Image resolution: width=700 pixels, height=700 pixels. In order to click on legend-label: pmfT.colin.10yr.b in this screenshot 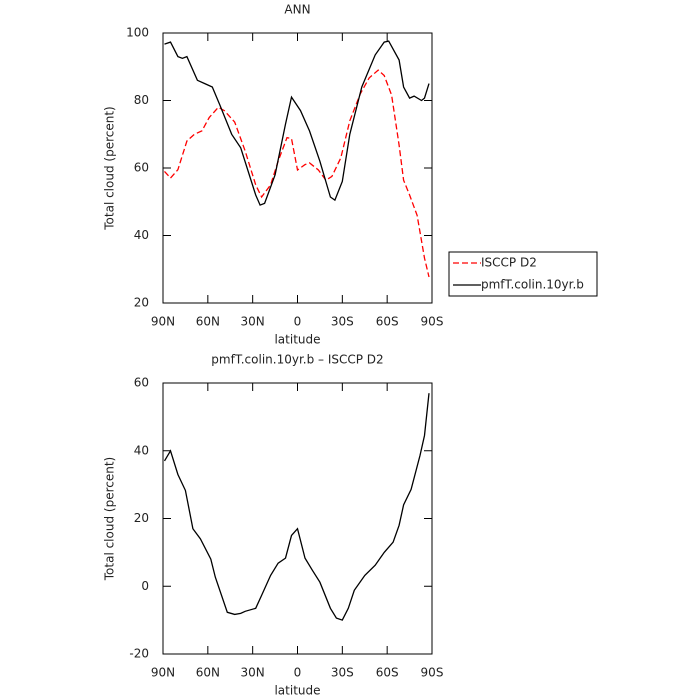, I will do `click(532, 285)`.